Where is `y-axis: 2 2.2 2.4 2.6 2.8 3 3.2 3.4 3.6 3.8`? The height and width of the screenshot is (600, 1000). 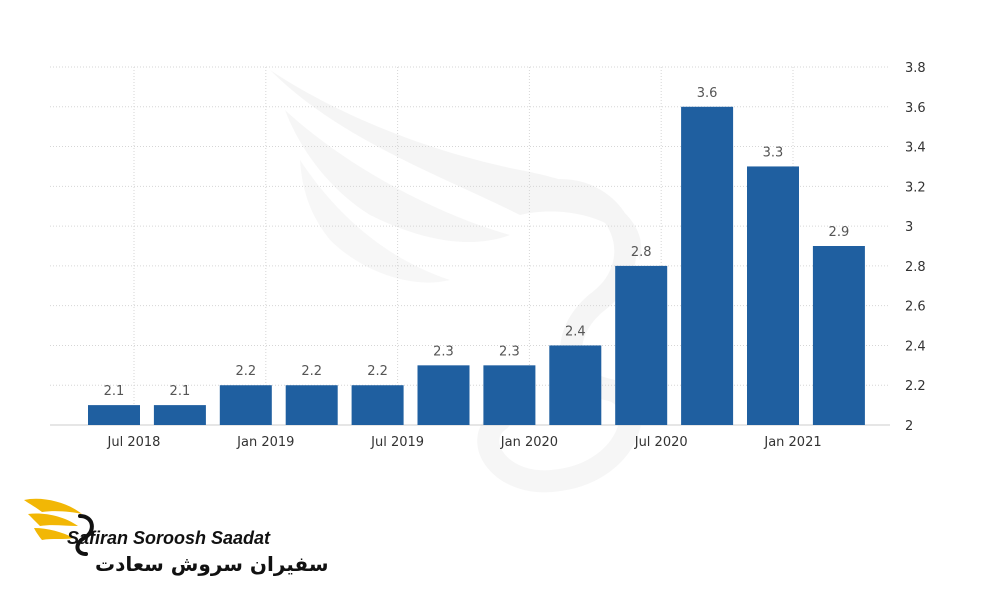 y-axis: 2 2.2 2.4 2.6 2.8 3 3.2 3.4 3.6 3.8 is located at coordinates (915, 247).